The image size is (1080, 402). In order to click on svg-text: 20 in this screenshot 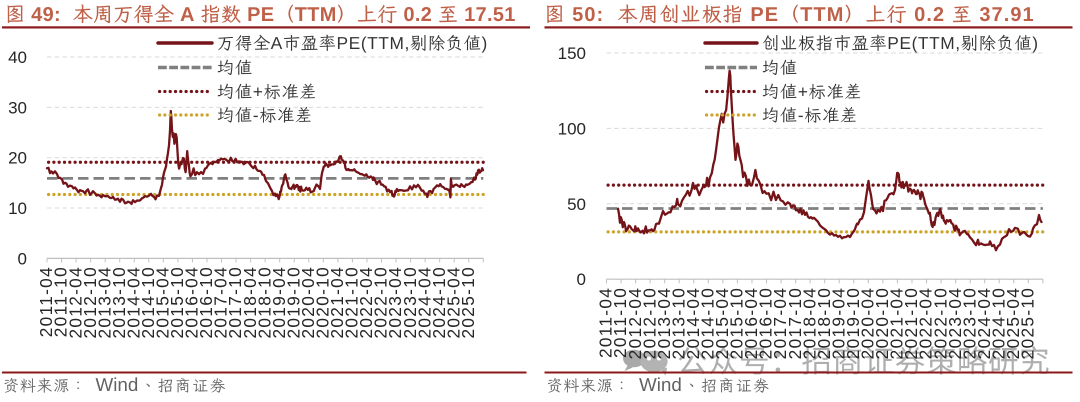, I will do `click(17, 158)`.